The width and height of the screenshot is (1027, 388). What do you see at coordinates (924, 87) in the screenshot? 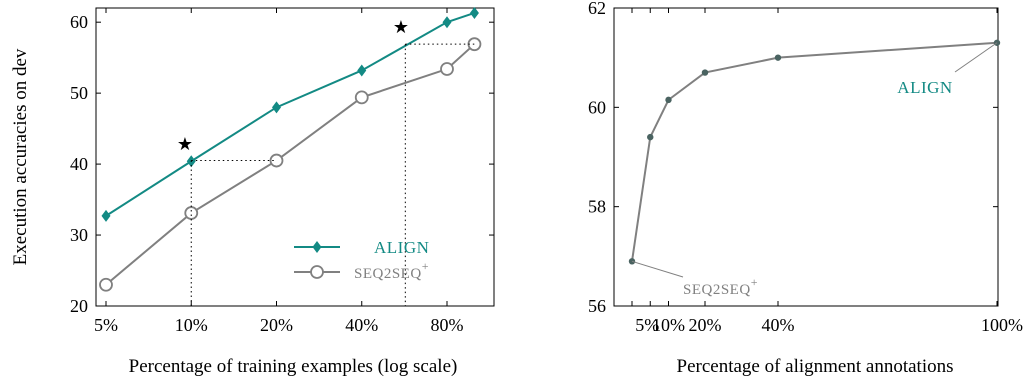
I see `align-point-label: ALIGN` at bounding box center [924, 87].